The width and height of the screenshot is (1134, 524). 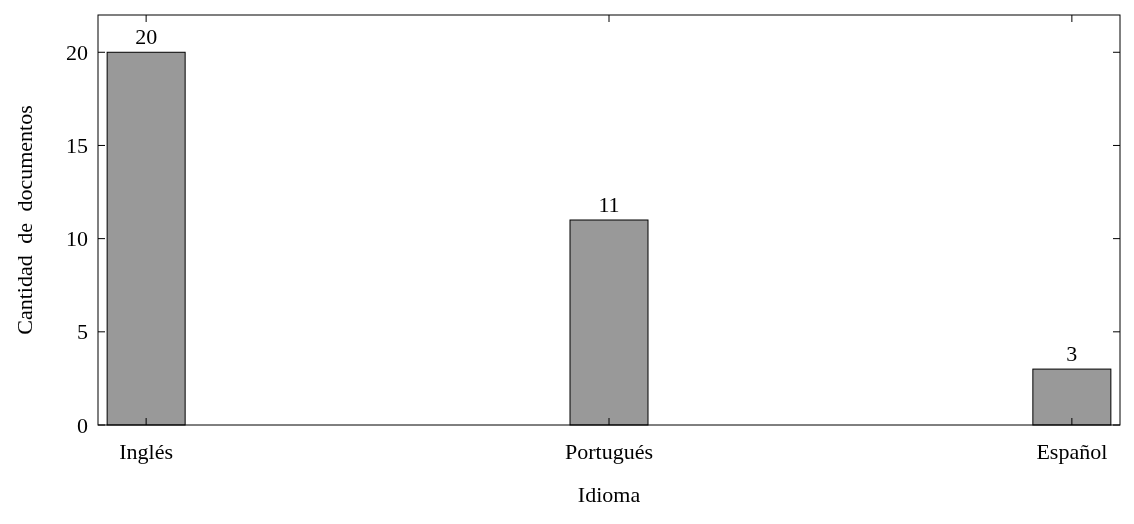 What do you see at coordinates (146, 37) in the screenshot?
I see `data-label: 20` at bounding box center [146, 37].